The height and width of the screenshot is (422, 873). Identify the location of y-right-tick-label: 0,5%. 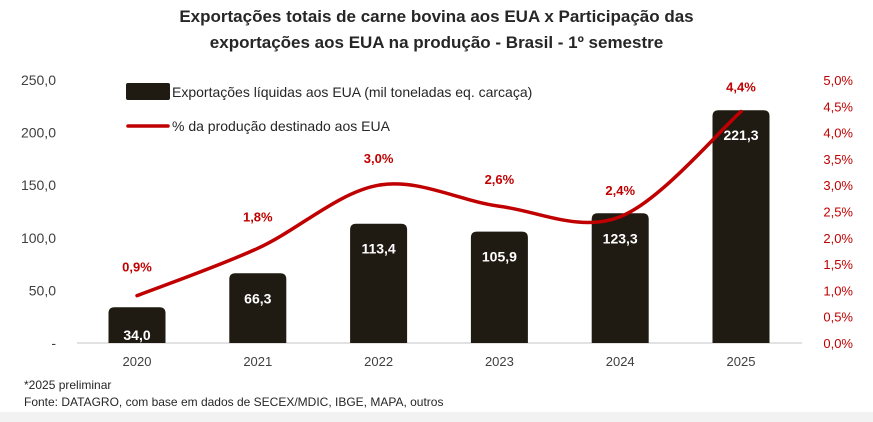
(838, 317).